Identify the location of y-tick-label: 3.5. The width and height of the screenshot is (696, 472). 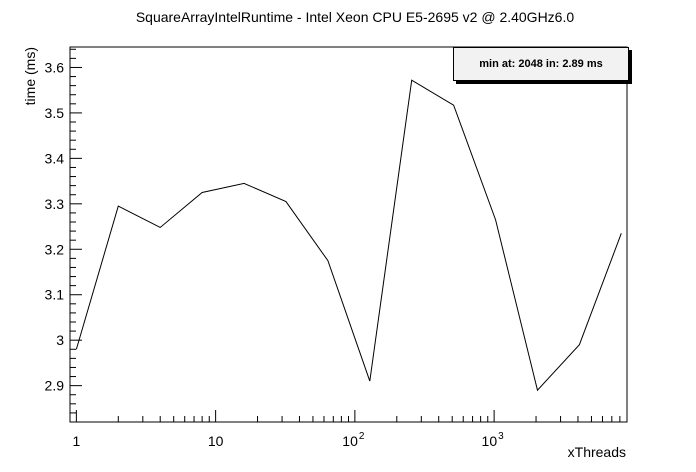
(55, 113).